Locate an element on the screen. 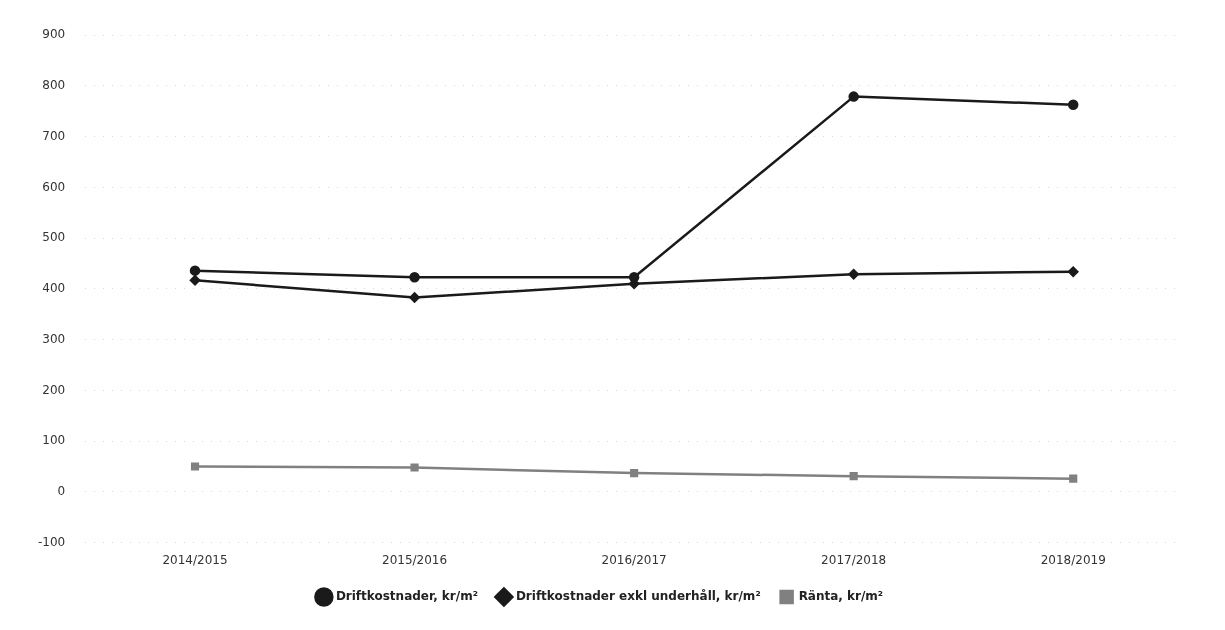 Image resolution: width=1225 pixels, height=630 pixels. y-tick-label: 400 is located at coordinates (54, 288).